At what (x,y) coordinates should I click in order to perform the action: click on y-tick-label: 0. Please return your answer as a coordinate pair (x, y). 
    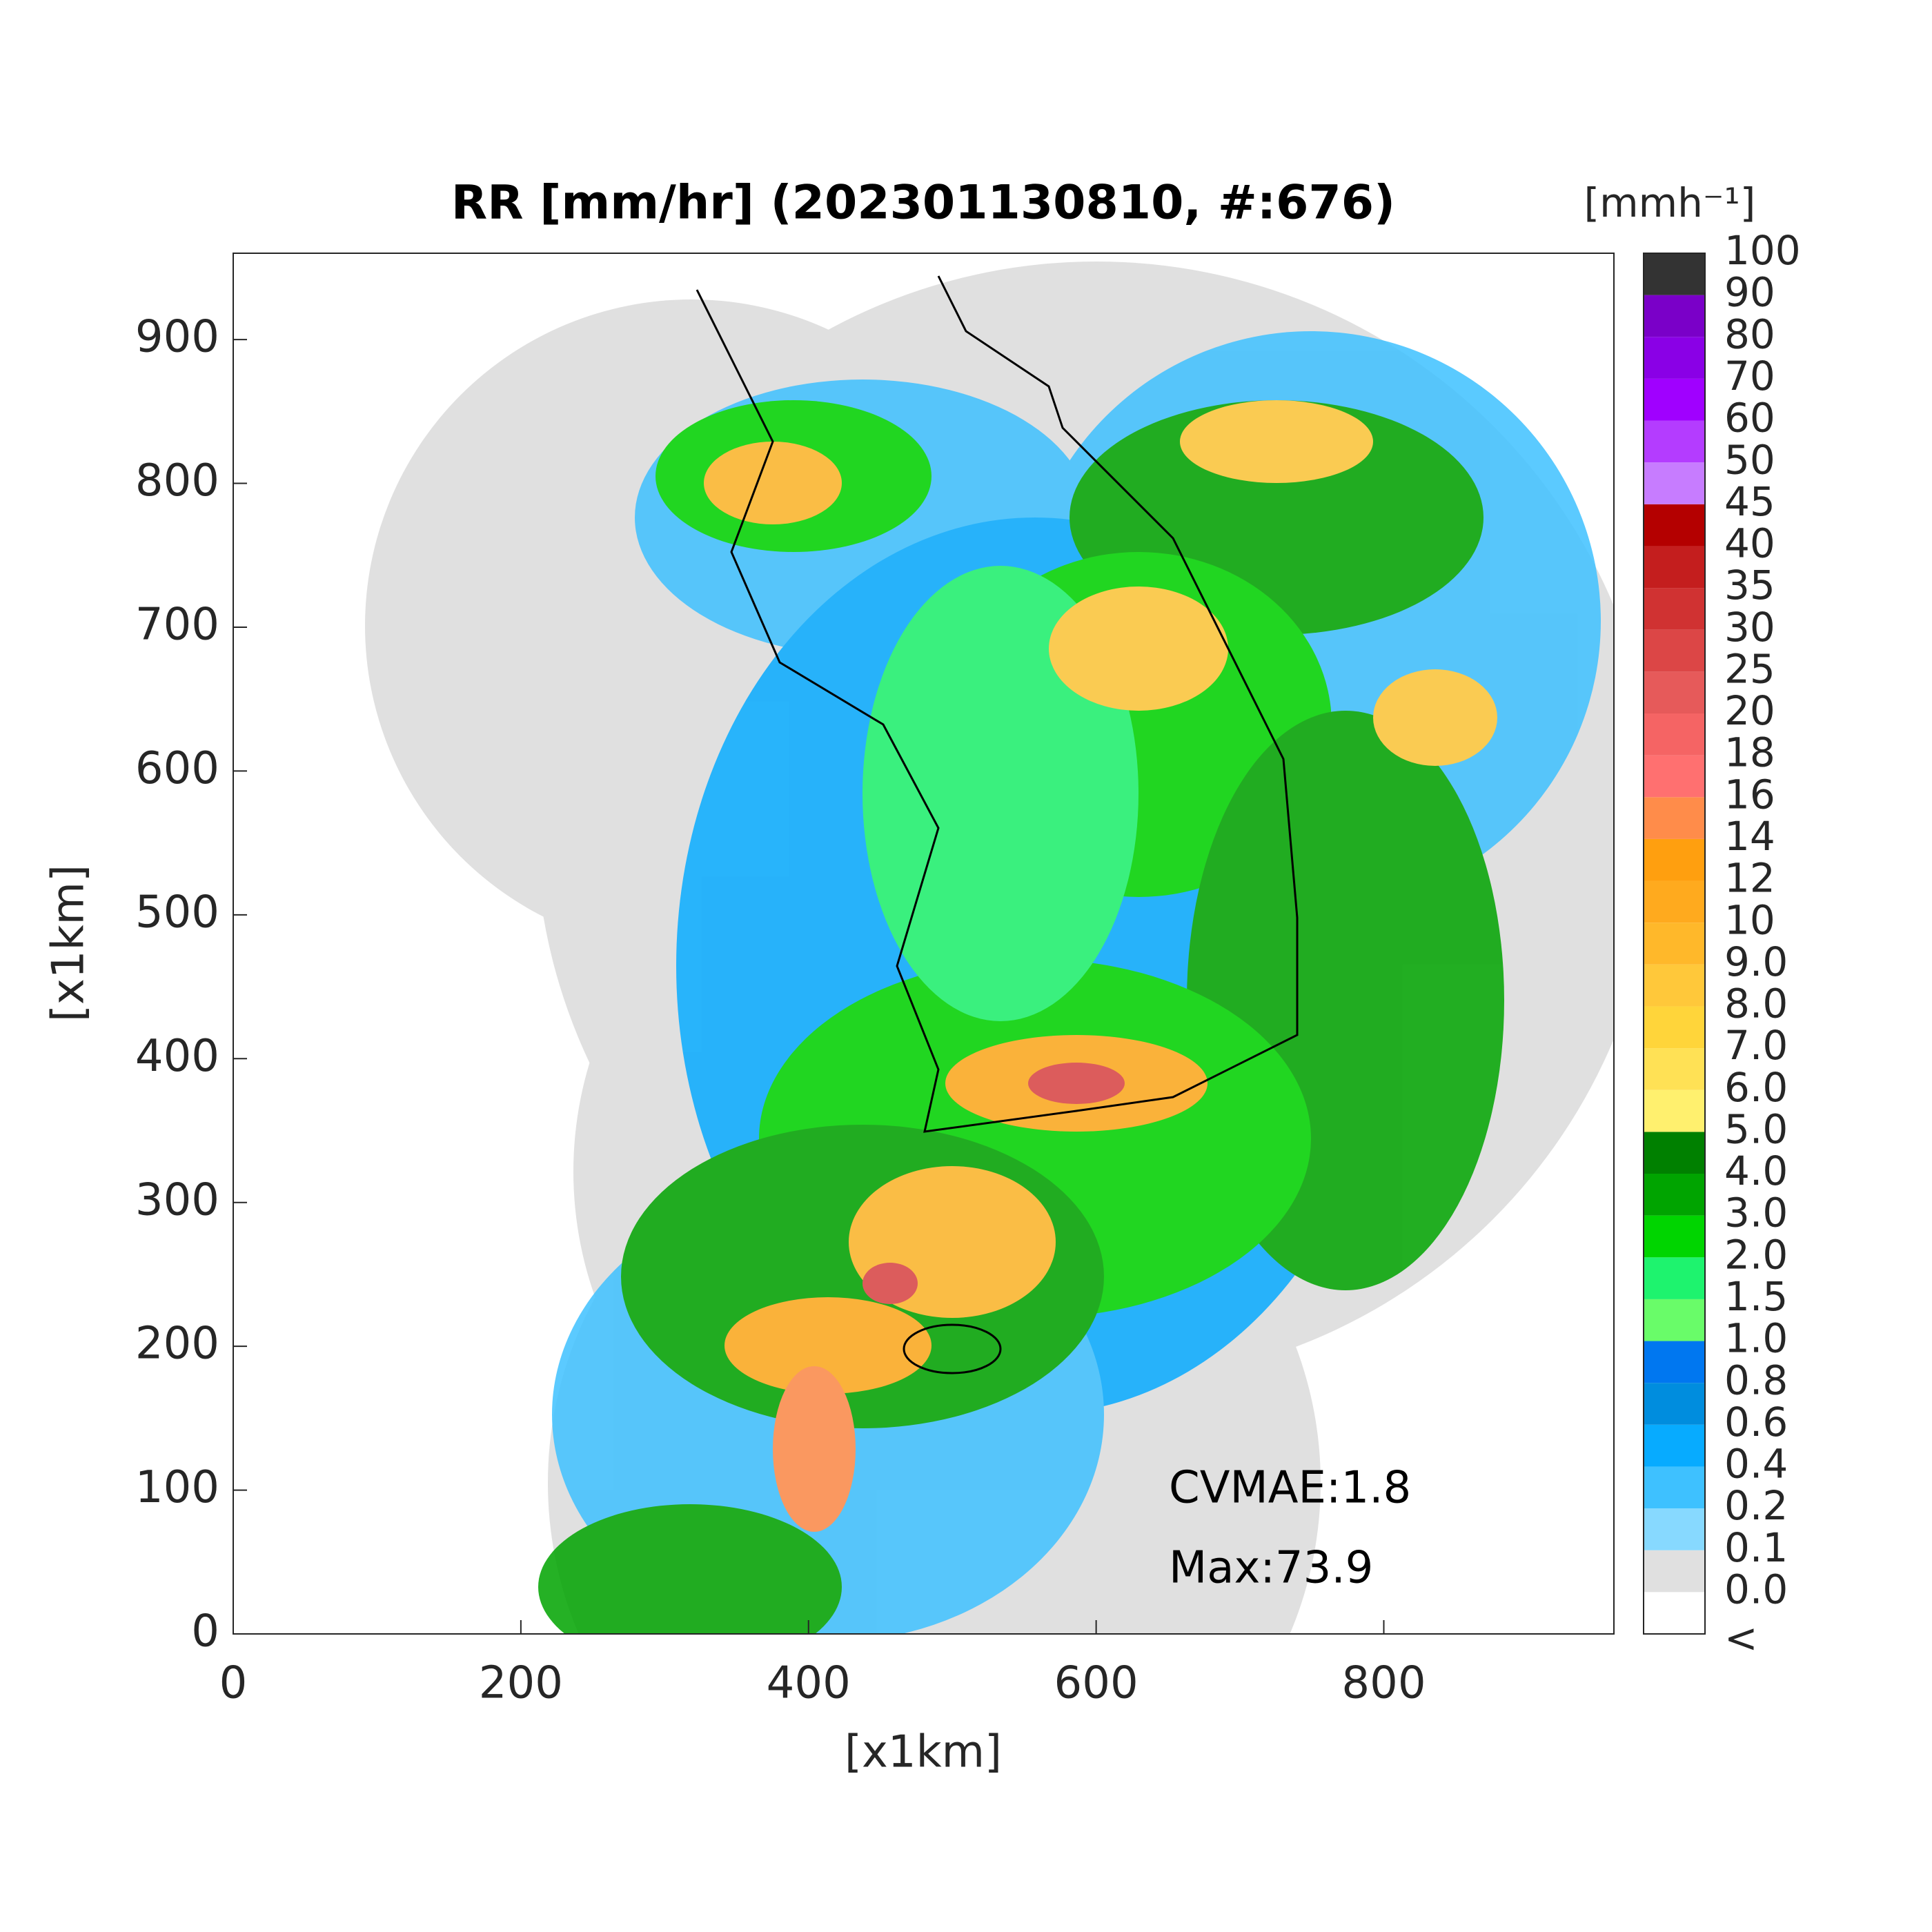
    Looking at the image, I should click on (205, 1631).